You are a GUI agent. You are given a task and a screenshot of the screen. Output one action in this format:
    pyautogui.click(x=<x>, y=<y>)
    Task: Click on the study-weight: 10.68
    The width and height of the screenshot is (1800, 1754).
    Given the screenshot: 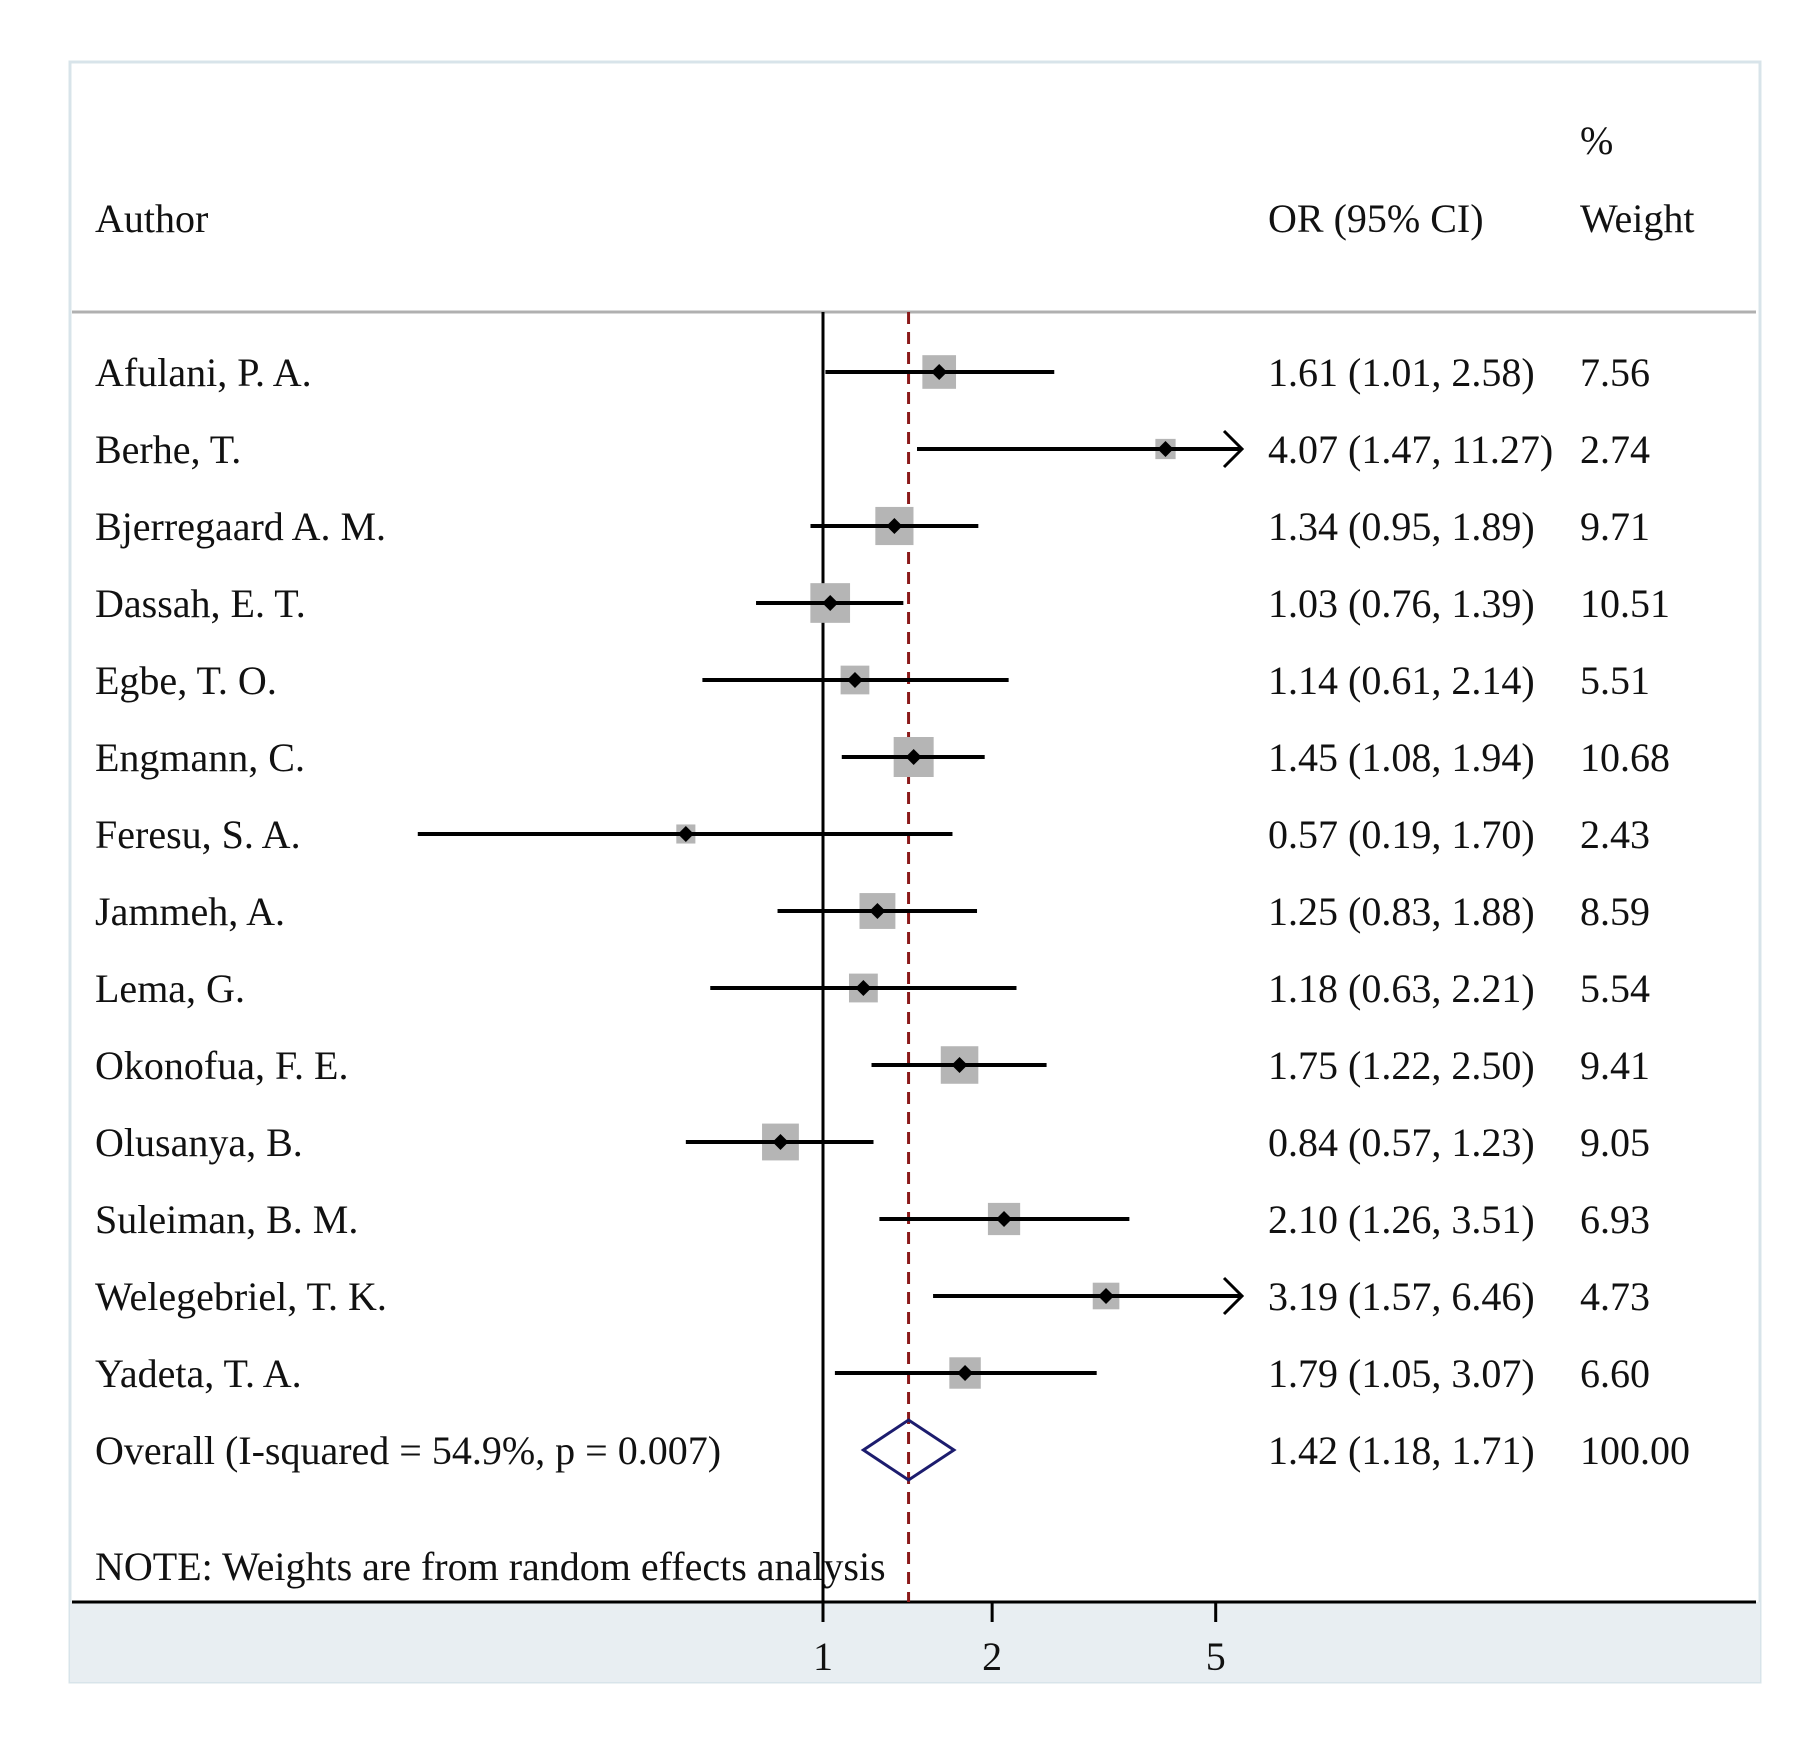 What is the action you would take?
    pyautogui.click(x=1625, y=757)
    